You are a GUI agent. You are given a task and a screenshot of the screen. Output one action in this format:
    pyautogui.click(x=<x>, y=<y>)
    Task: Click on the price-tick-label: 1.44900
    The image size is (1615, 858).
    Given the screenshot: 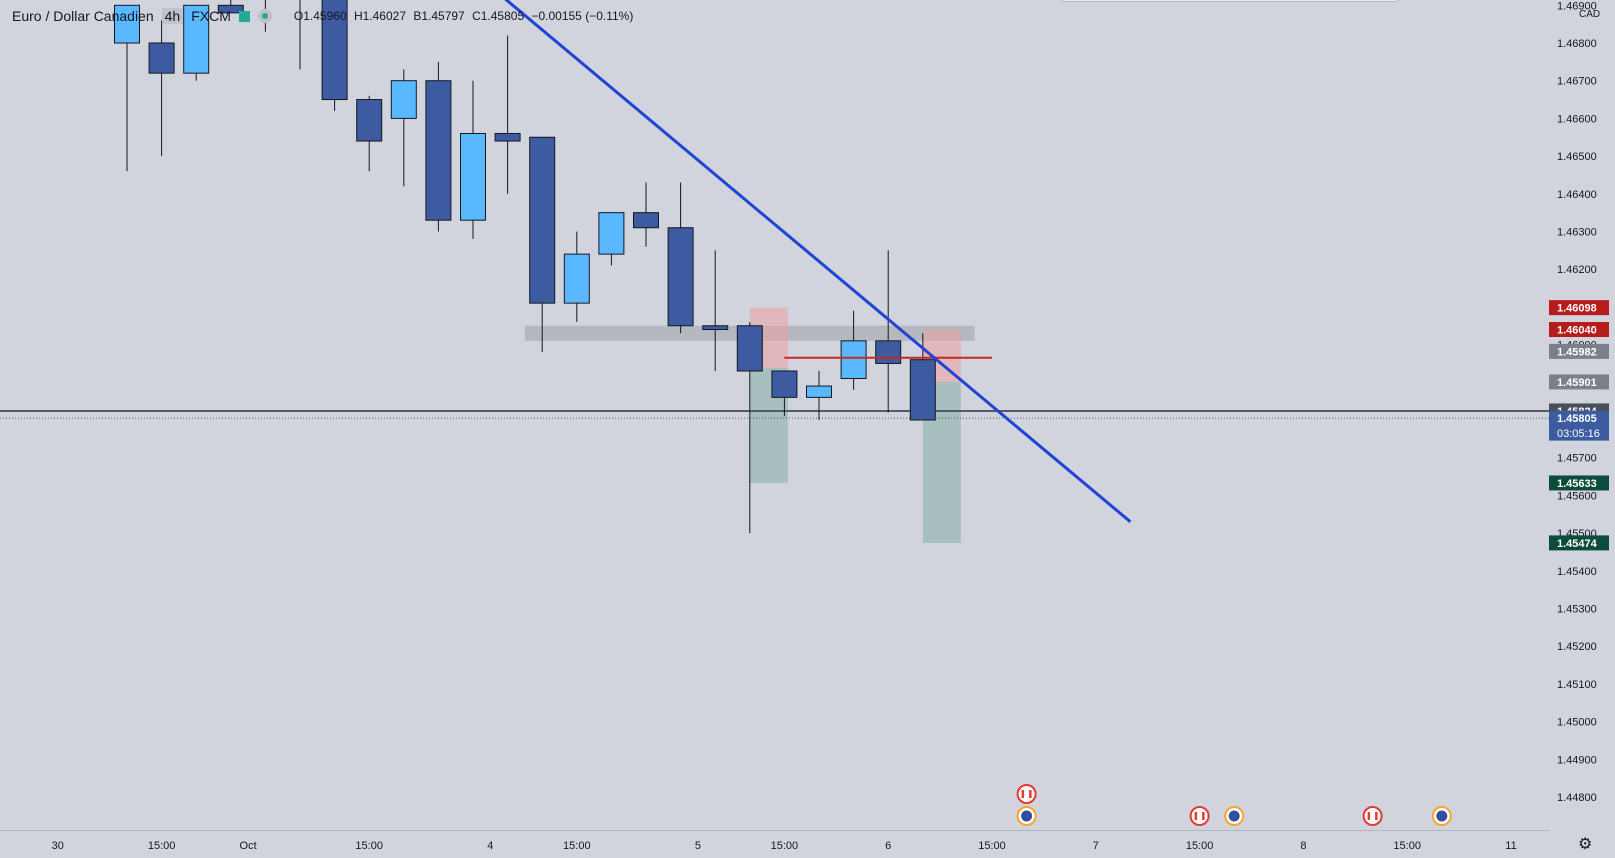 What is the action you would take?
    pyautogui.click(x=1577, y=760)
    